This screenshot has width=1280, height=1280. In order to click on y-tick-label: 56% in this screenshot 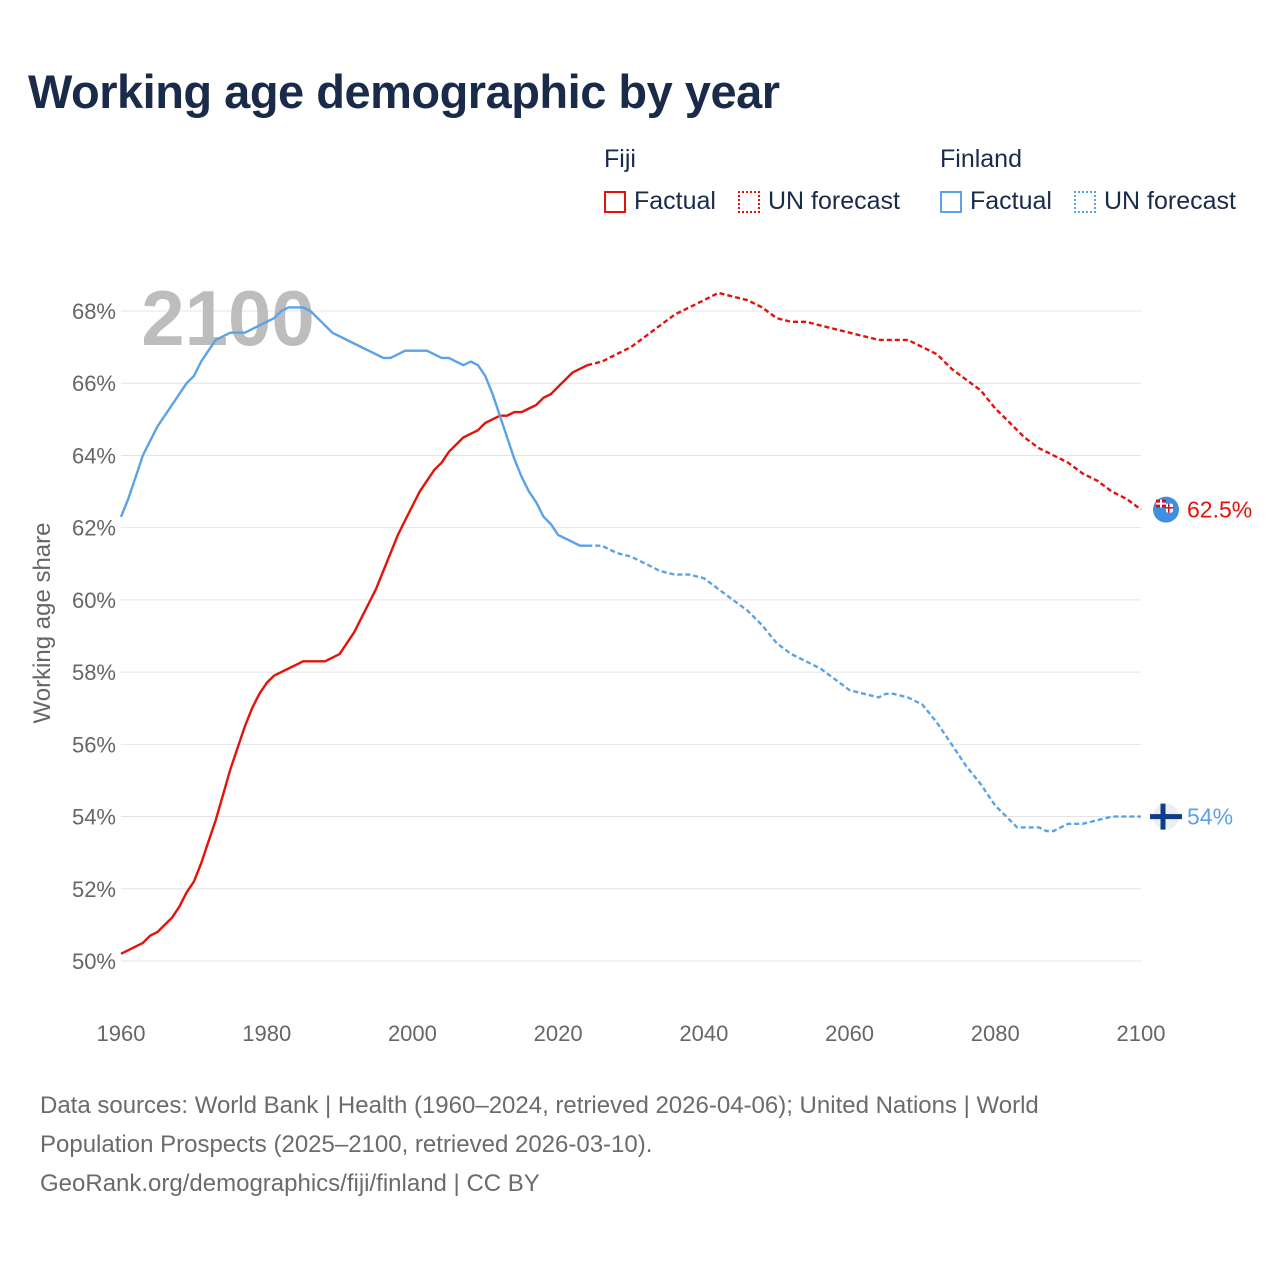, I will do `click(94, 744)`.